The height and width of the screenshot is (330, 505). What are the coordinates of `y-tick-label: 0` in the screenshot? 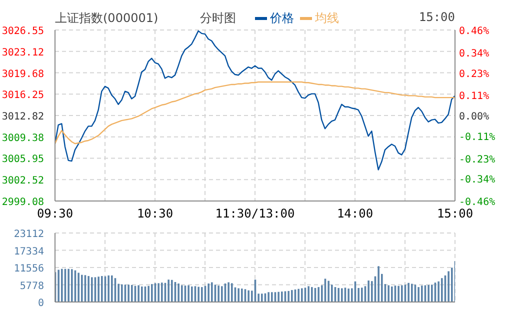 It's located at (41, 303).